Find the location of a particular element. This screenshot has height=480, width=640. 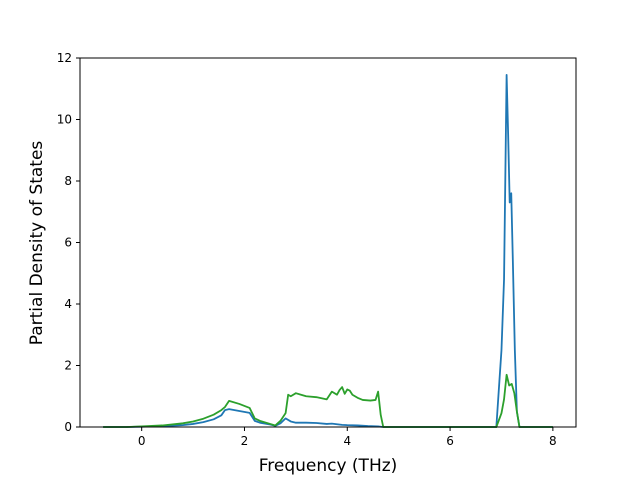

y-tick-label: 6 is located at coordinates (68, 243).